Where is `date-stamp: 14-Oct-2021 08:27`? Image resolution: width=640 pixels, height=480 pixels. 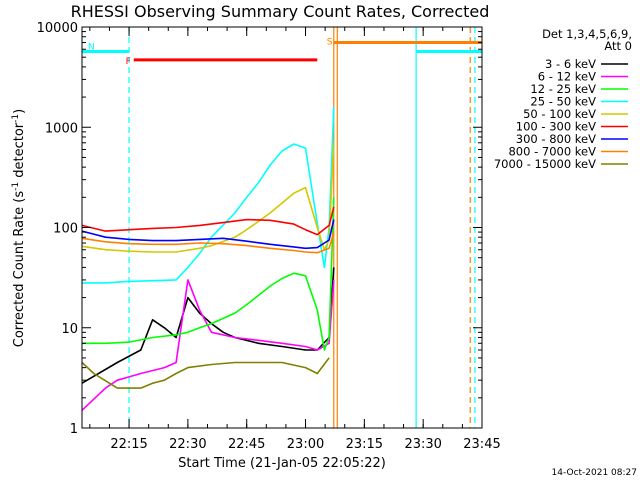
date-stamp: 14-Oct-2021 08:27 is located at coordinates (594, 473).